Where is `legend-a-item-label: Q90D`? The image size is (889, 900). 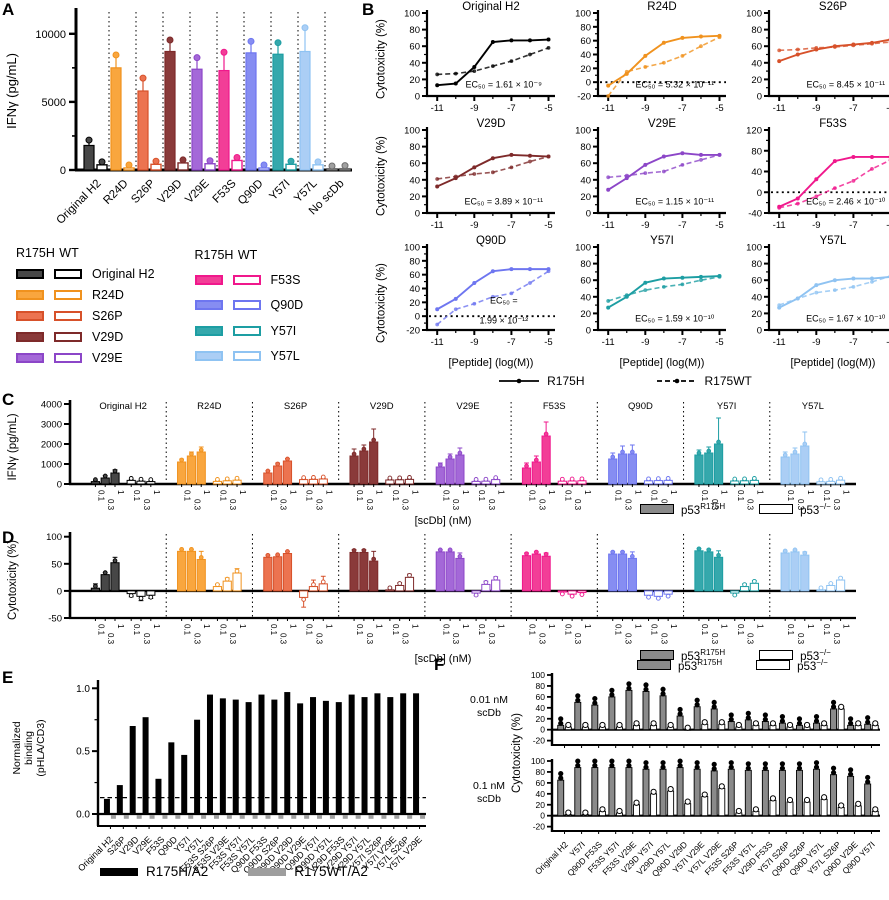
legend-a-item-label: Q90D is located at coordinates (287, 305).